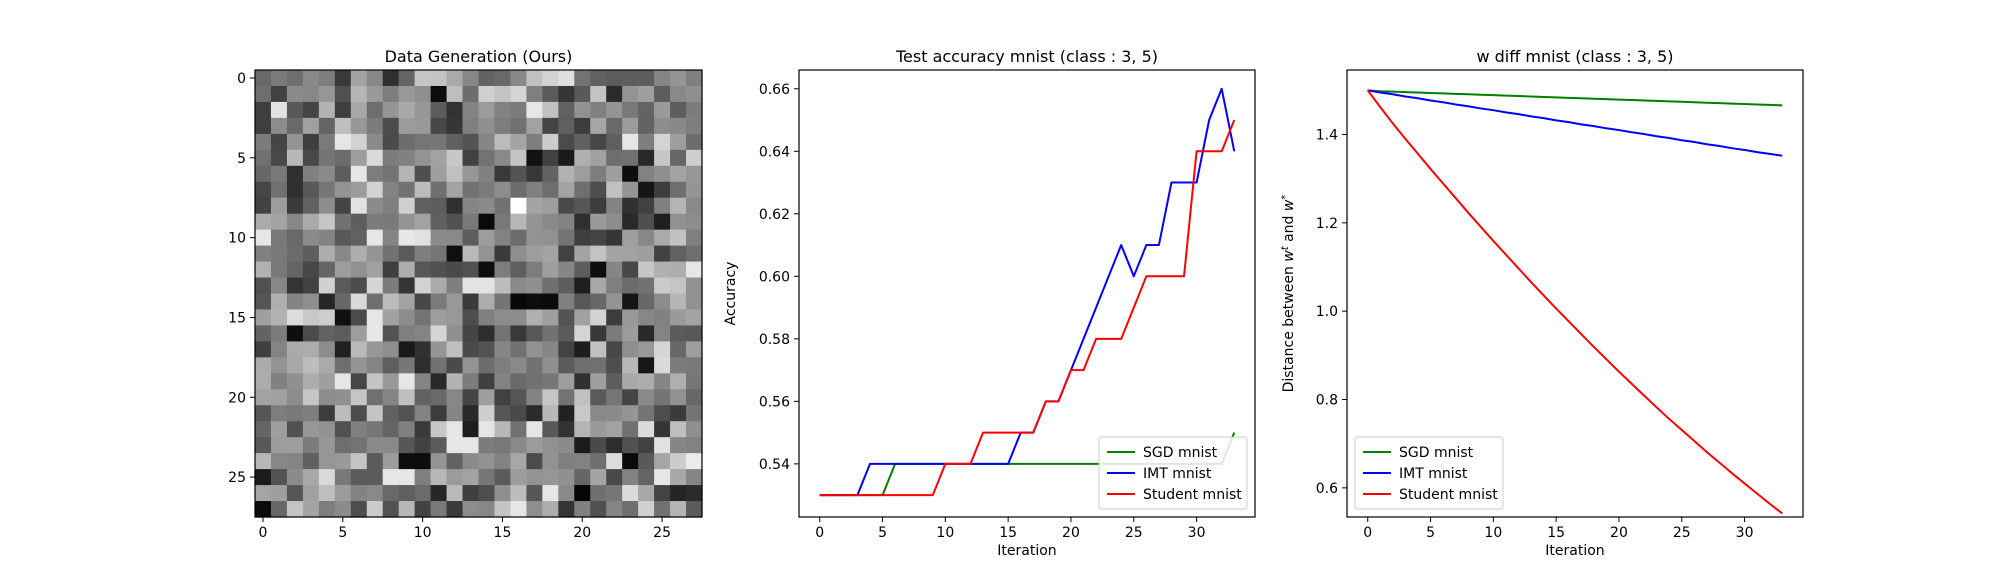  Describe the element at coordinates (662, 533) in the screenshot. I see `x-tick-label: 25` at that location.